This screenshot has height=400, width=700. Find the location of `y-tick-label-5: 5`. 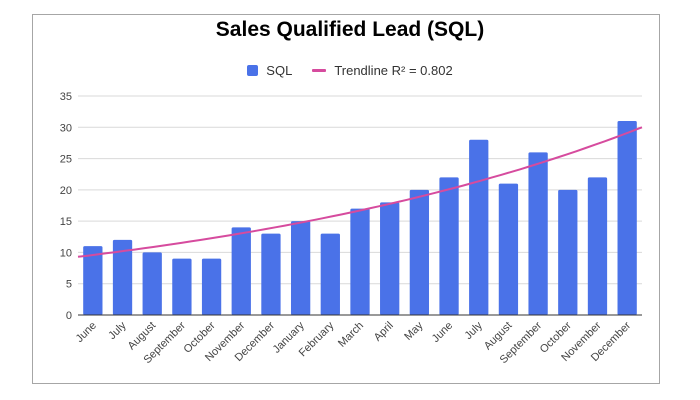

y-tick-label-5: 5 is located at coordinates (69, 285).